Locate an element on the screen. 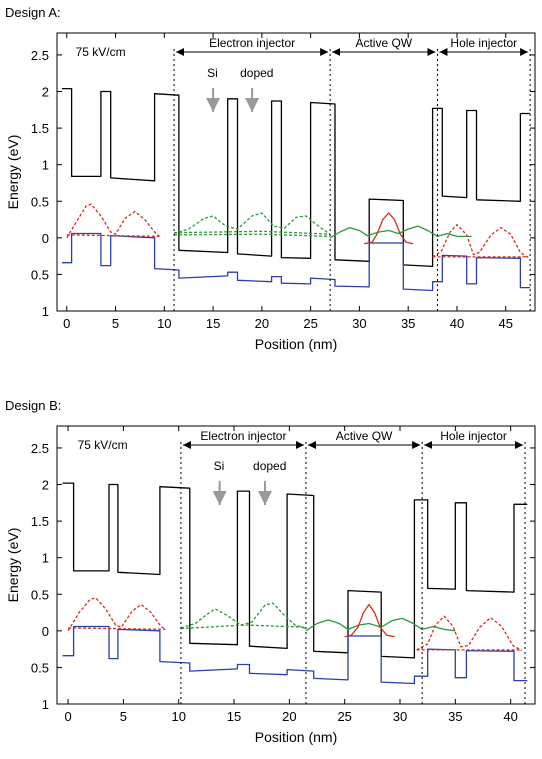 The width and height of the screenshot is (542, 759). chart-title: Design B: is located at coordinates (33, 405).